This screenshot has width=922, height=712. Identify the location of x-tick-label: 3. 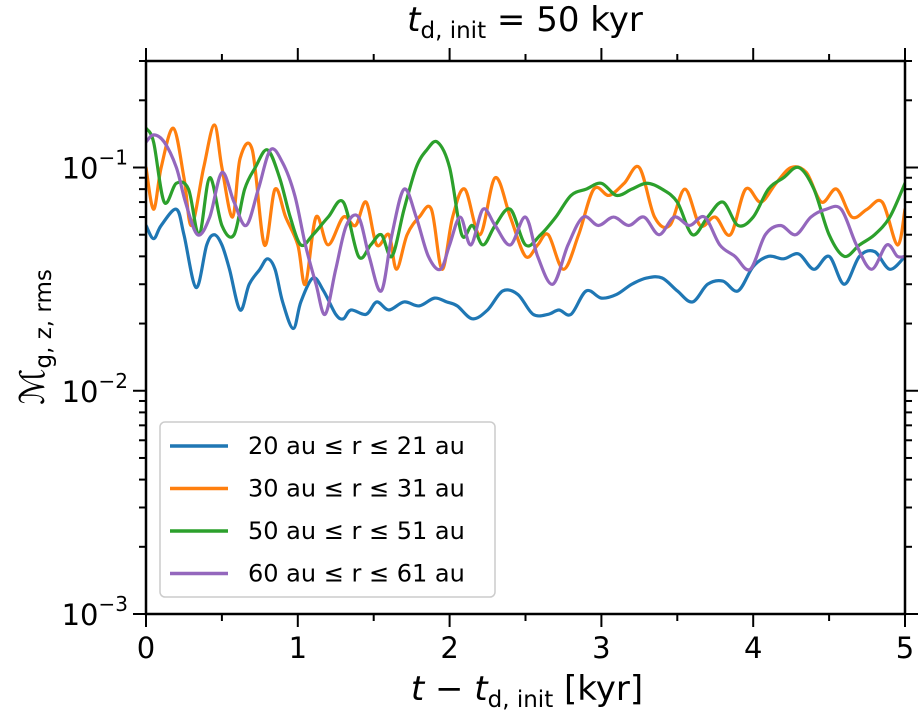
(601, 648).